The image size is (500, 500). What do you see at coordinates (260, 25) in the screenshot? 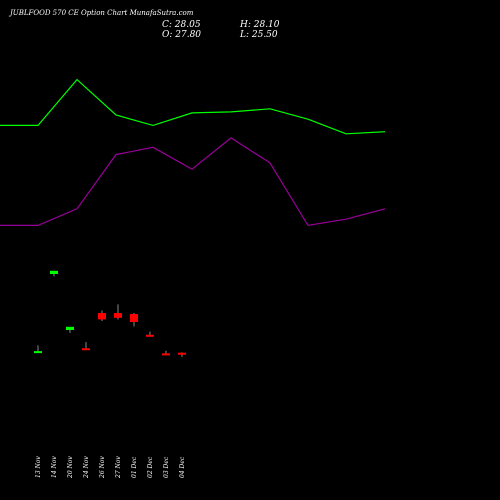
I see `high-value: H: 28.10` at bounding box center [260, 25].